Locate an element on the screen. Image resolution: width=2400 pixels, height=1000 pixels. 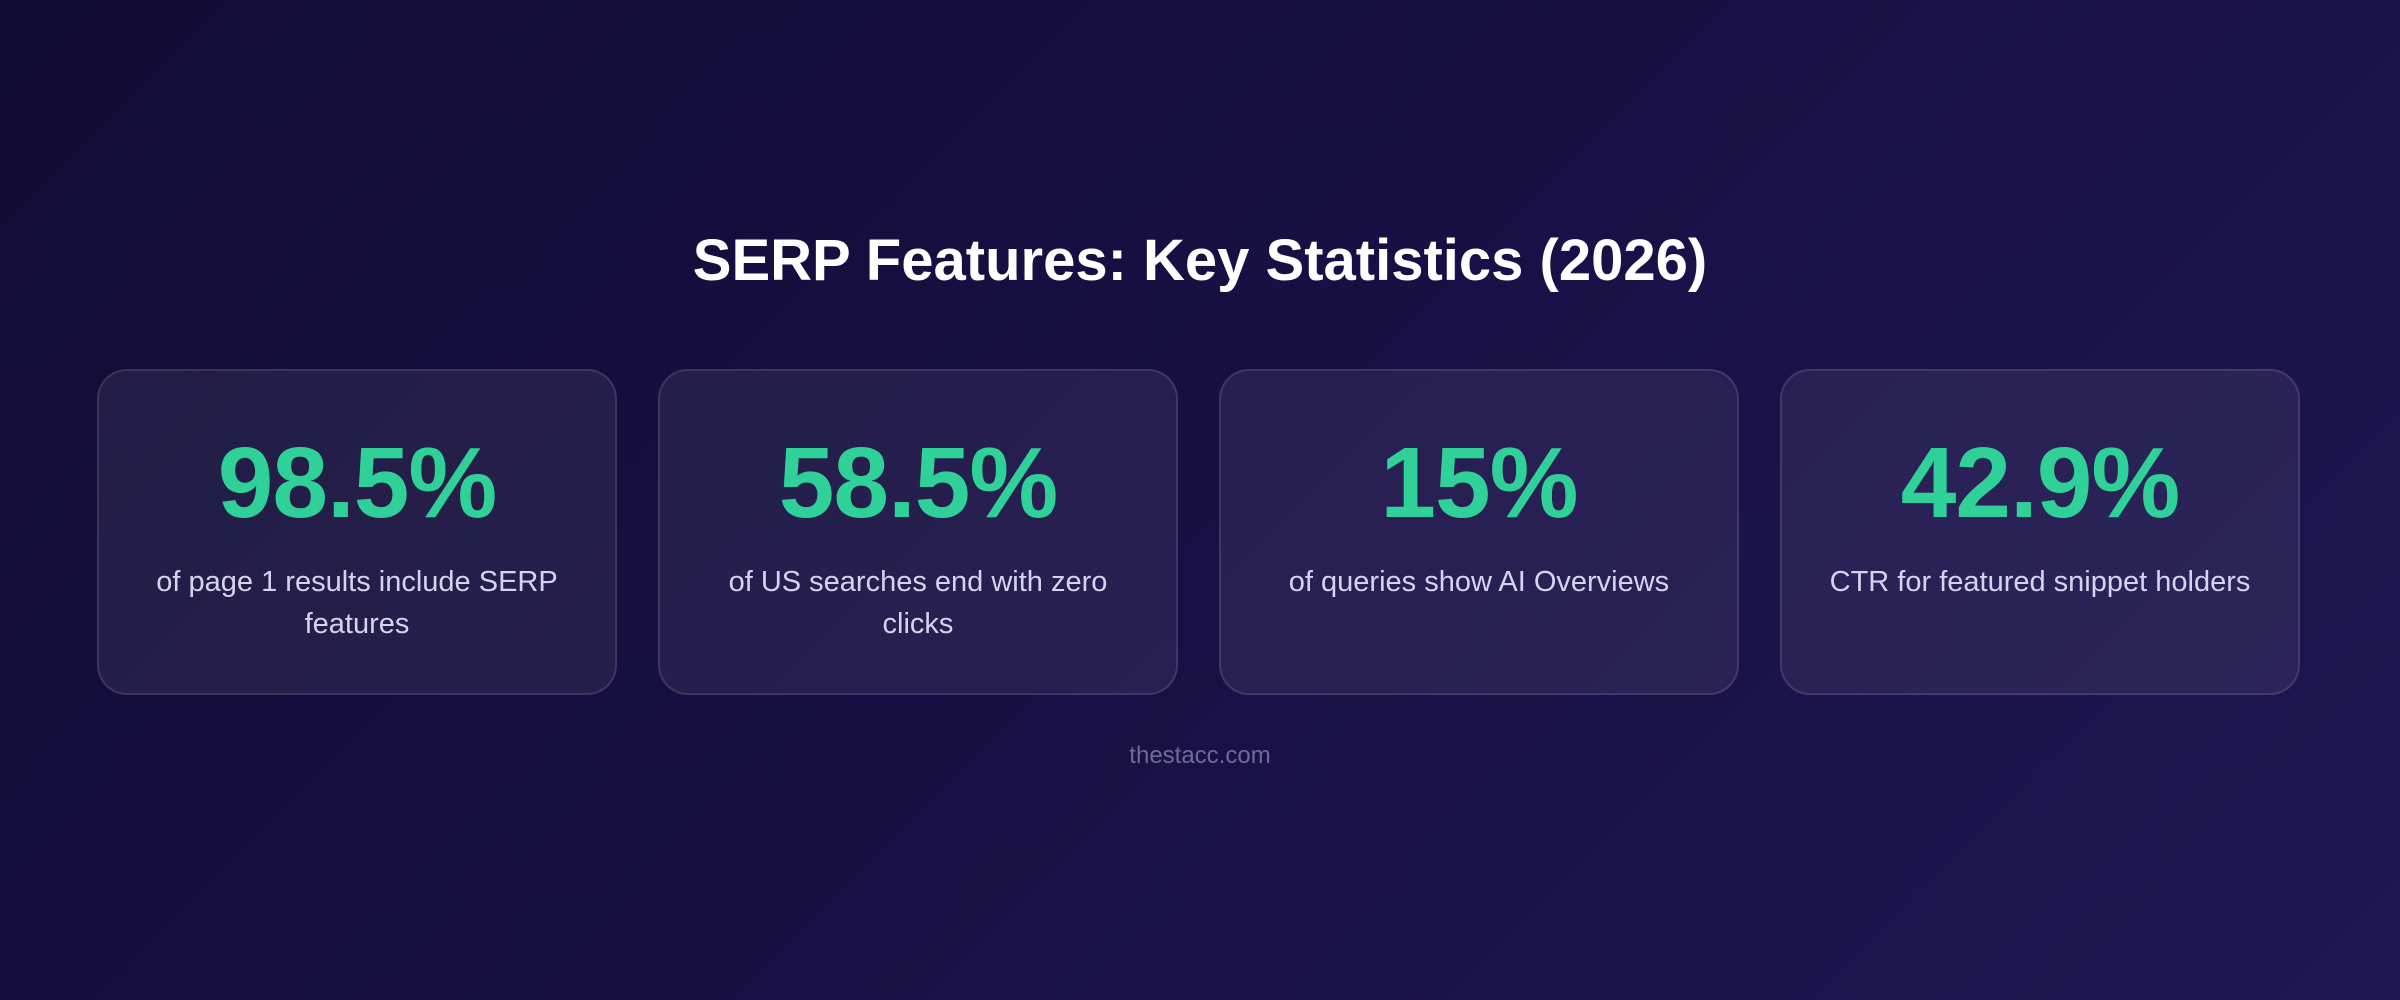
title: SERP Features: Key Statistics (2026) is located at coordinates (1200, 260).